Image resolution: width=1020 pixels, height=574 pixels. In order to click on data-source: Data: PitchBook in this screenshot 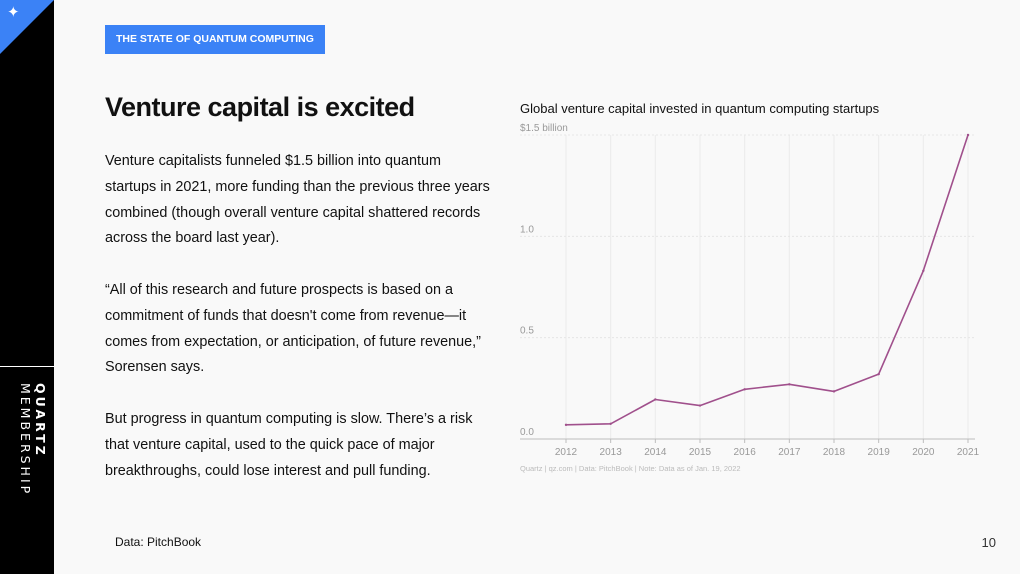, I will do `click(158, 542)`.